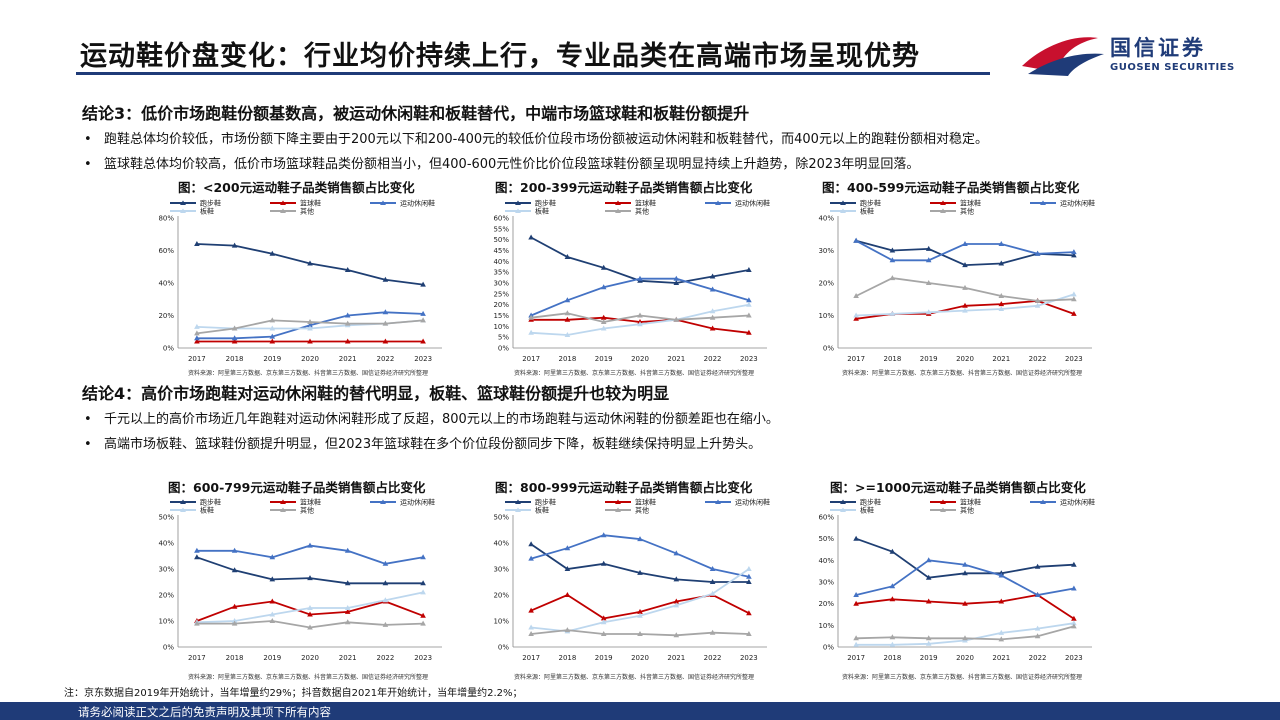  What do you see at coordinates (501, 316) in the screenshot?
I see `y-tick-label: 15%` at bounding box center [501, 316].